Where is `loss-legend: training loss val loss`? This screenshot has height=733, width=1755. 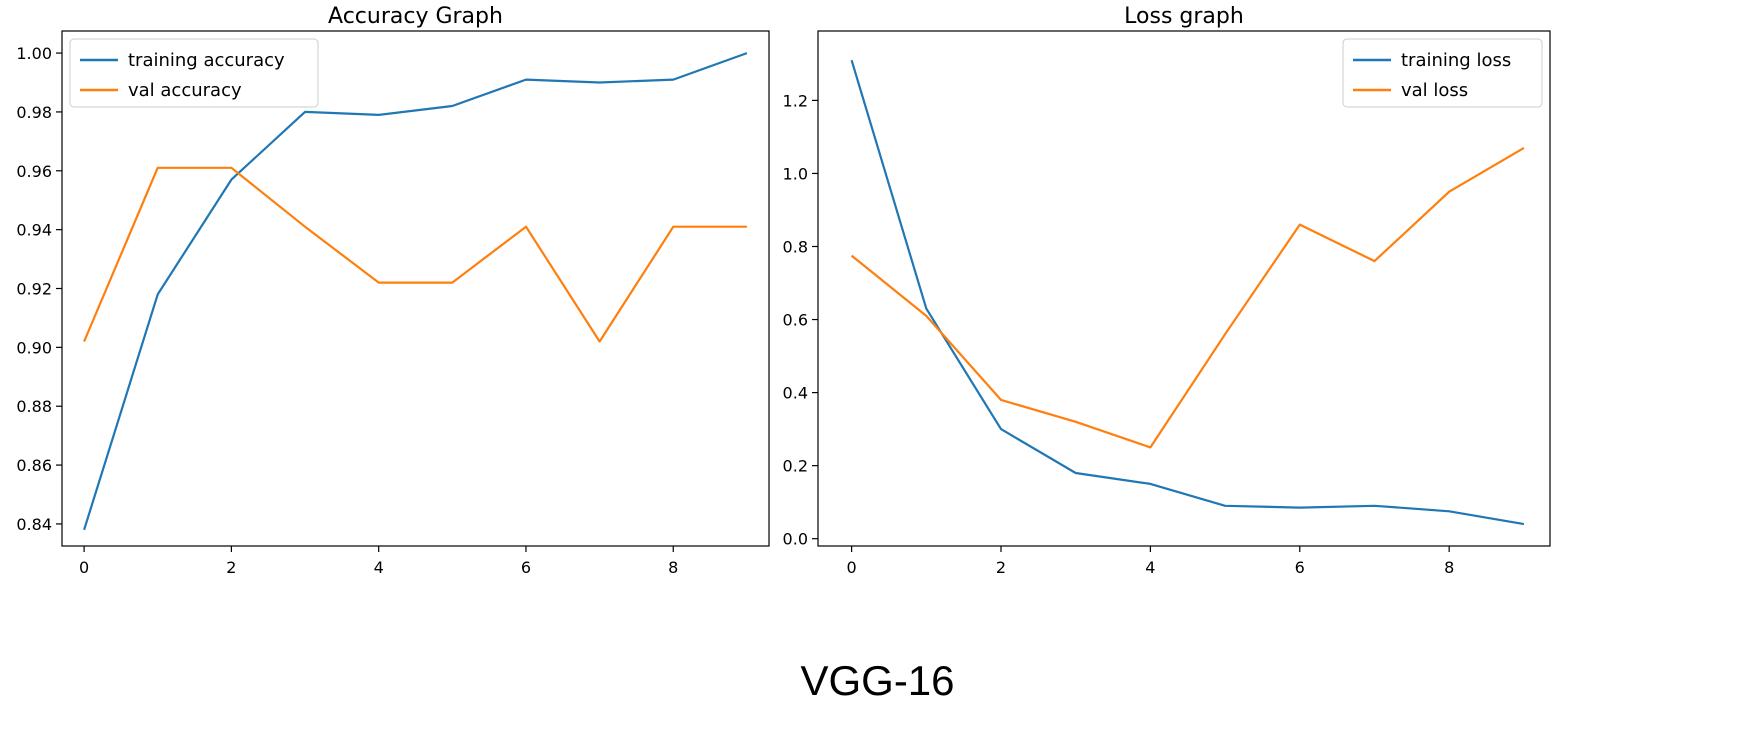
loss-legend: training loss val loss is located at coordinates (1442, 73).